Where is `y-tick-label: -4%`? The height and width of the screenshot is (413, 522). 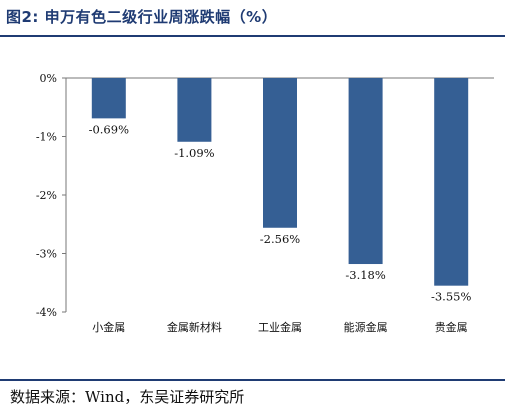 y-tick-label: -4% is located at coordinates (46, 312).